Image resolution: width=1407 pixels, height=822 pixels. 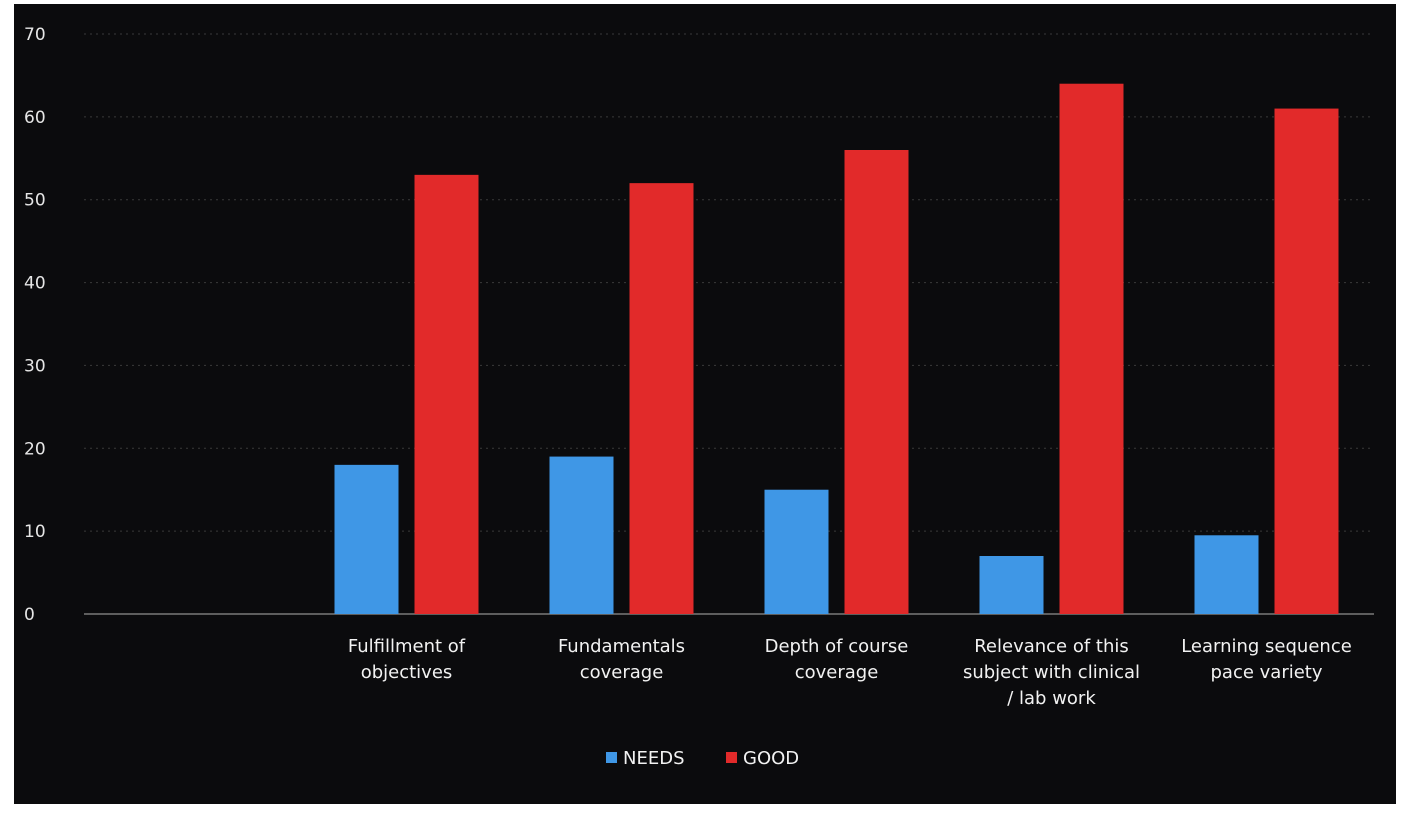 I want to click on y-tick-label-50: 50, so click(x=35, y=201).